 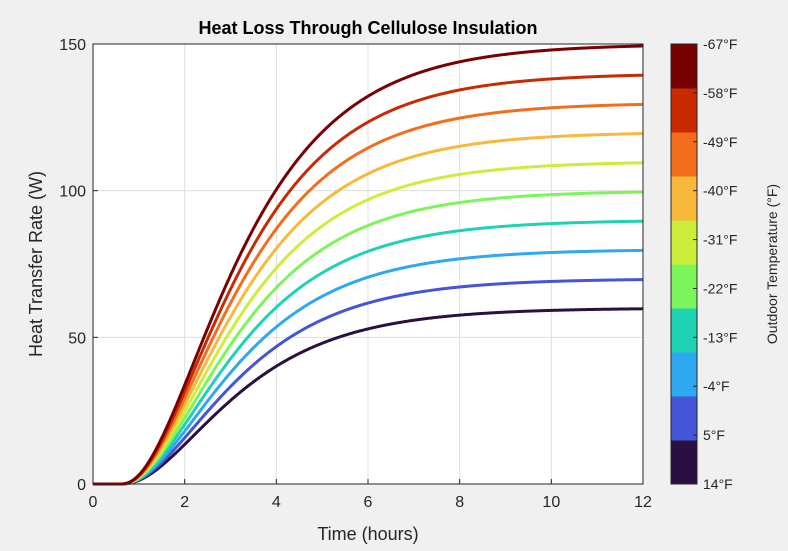 What do you see at coordinates (77, 338) in the screenshot?
I see `y-tick-label: 50` at bounding box center [77, 338].